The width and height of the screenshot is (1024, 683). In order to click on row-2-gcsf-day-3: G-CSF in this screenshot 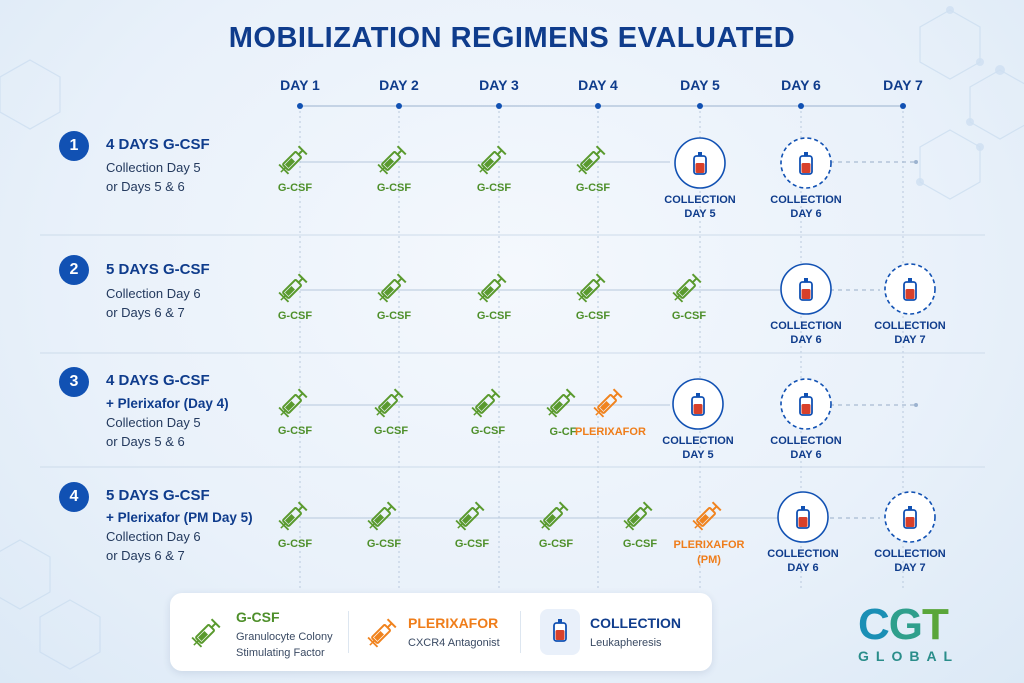, I will do `click(494, 294)`.